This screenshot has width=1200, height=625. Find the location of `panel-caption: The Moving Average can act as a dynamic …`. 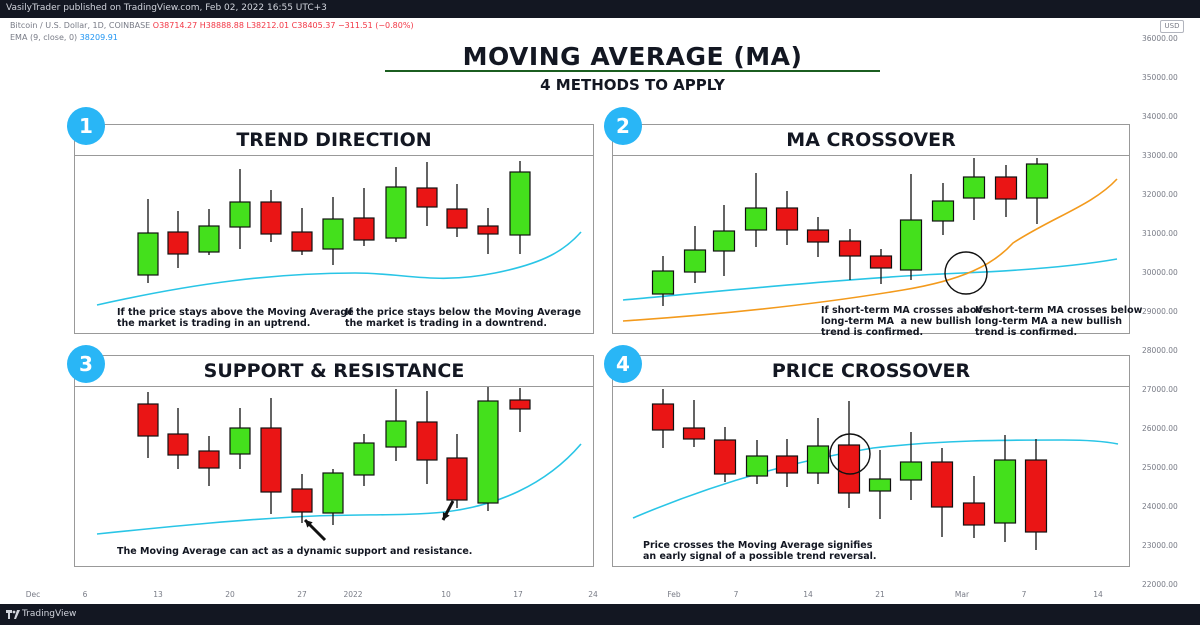

panel-caption: The Moving Average can act as a dynamic … is located at coordinates (295, 551).